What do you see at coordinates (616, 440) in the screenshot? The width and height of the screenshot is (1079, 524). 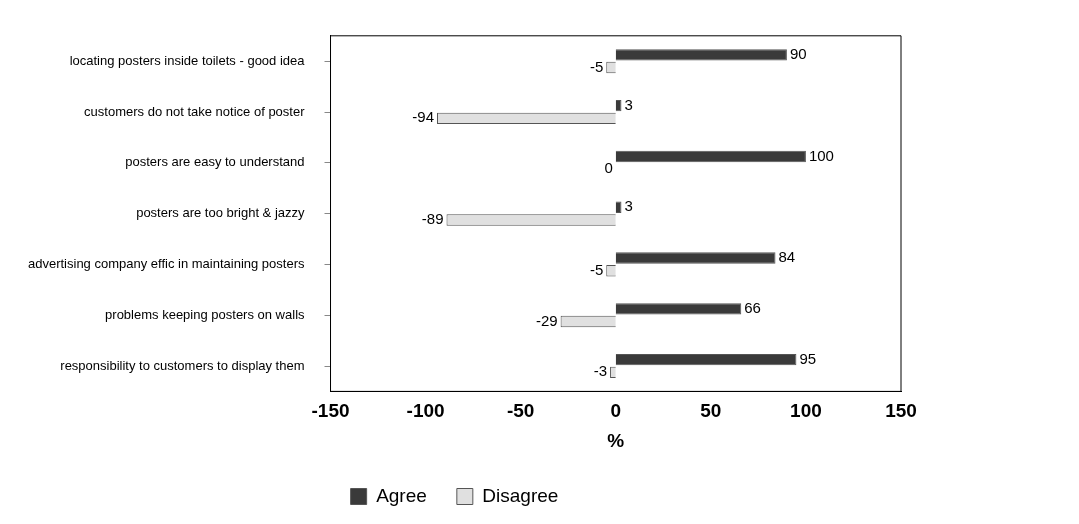 I see `x-axis-title: %` at bounding box center [616, 440].